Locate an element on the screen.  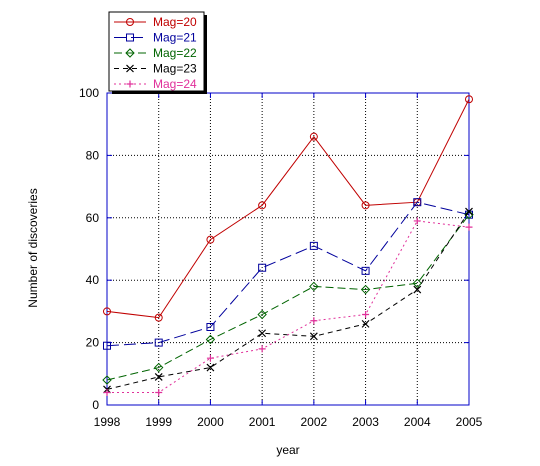
legend-label-mag-24: Mag=24 is located at coordinates (175, 84).